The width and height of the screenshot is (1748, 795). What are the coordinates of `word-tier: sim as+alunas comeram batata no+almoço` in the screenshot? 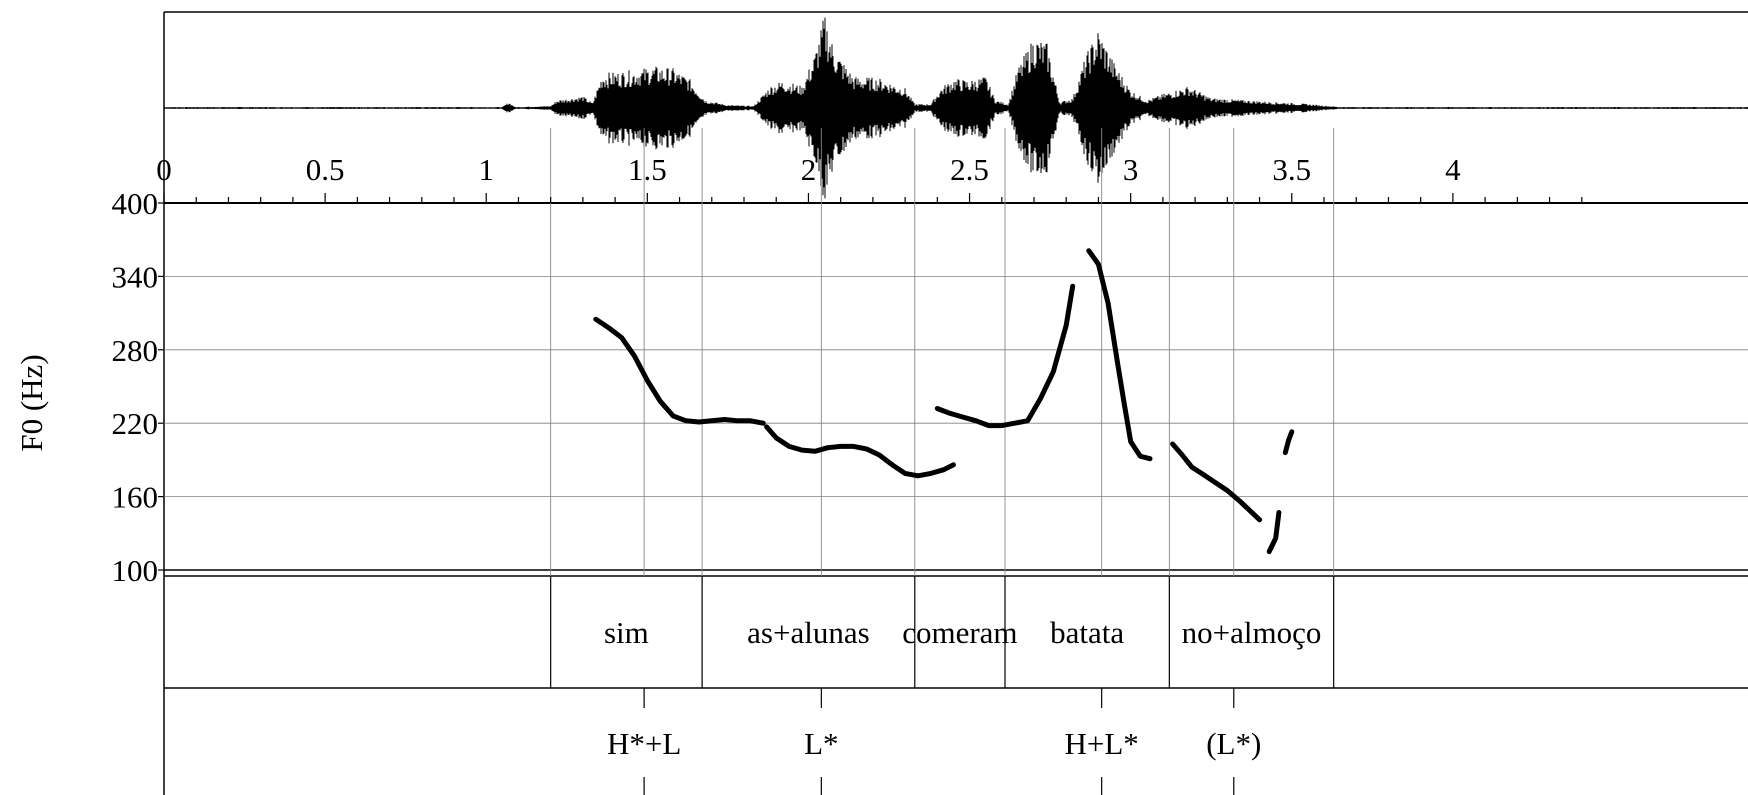 It's located at (962, 632).